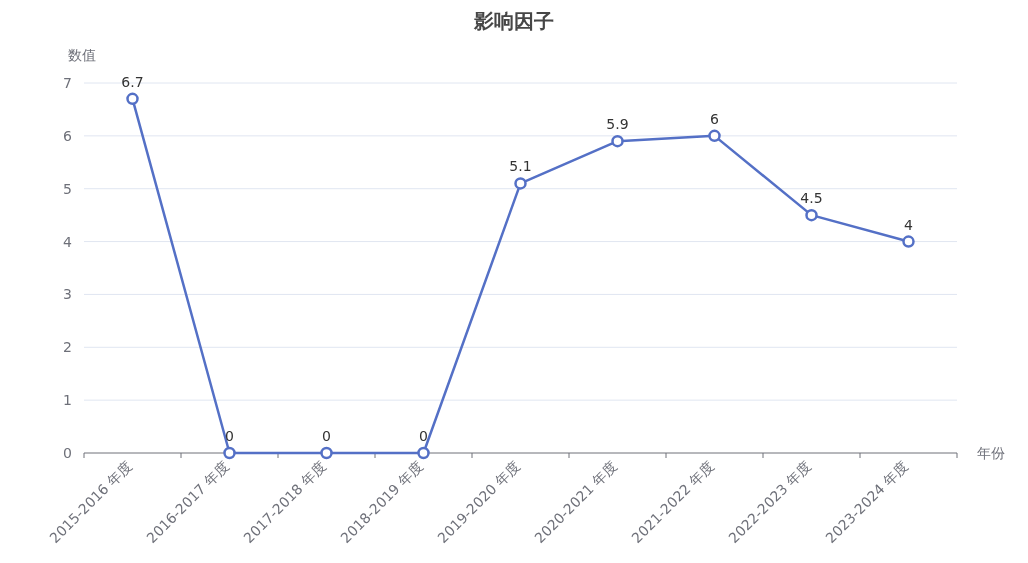 The height and width of the screenshot is (563, 1028). Describe the element at coordinates (715, 118) in the screenshot. I see `data-label: 6` at that location.